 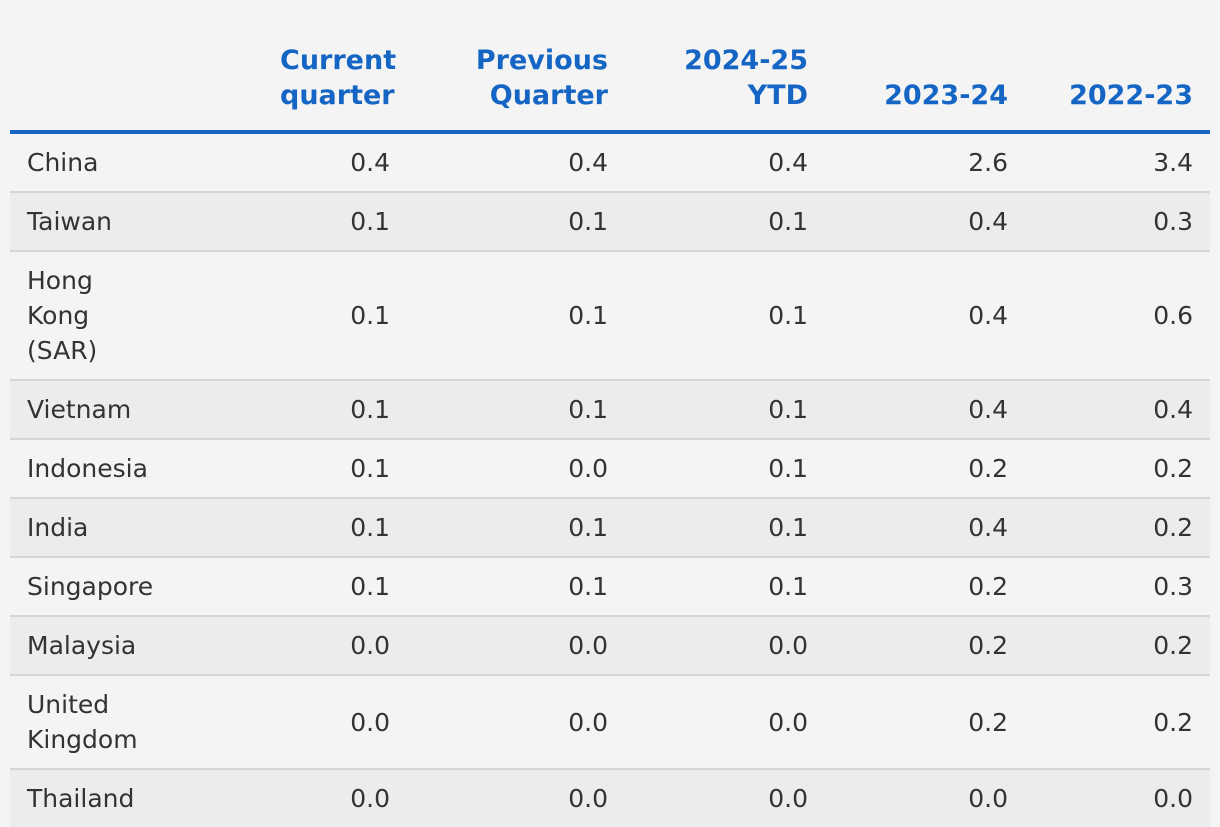 I want to click on row-label: India, so click(x=105, y=528).